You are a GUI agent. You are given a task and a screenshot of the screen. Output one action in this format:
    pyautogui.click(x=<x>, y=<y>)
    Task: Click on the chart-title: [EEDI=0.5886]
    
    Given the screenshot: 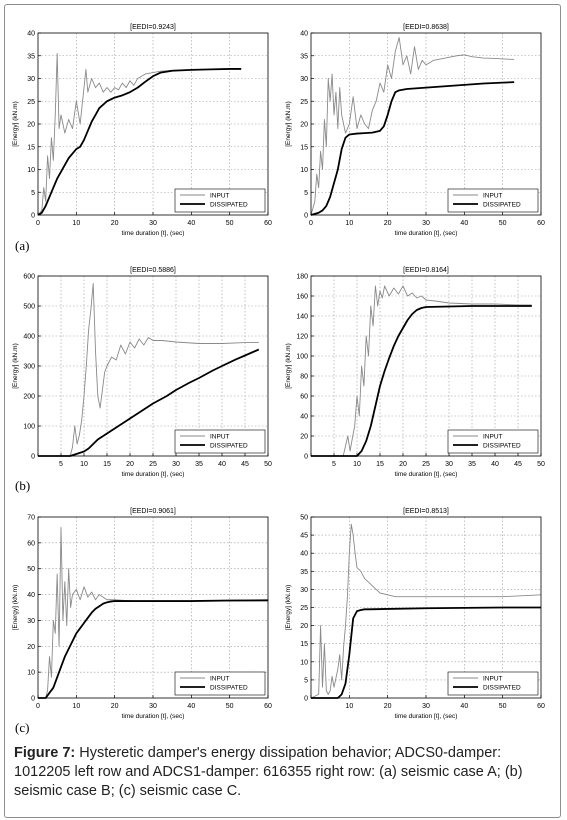 What is the action you would take?
    pyautogui.click(x=153, y=270)
    